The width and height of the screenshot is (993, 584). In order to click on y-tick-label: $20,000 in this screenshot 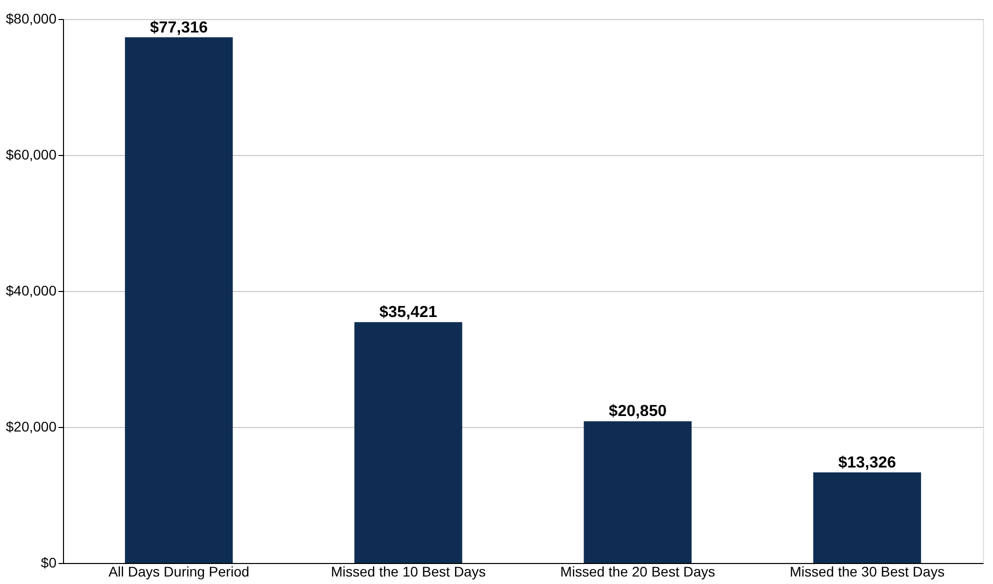, I will do `click(31, 426)`.